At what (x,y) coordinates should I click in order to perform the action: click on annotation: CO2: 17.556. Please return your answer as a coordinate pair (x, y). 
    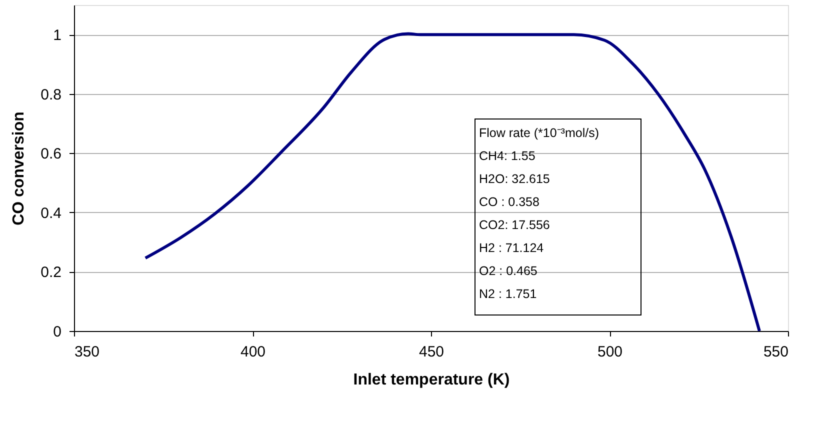
    Looking at the image, I should click on (514, 225).